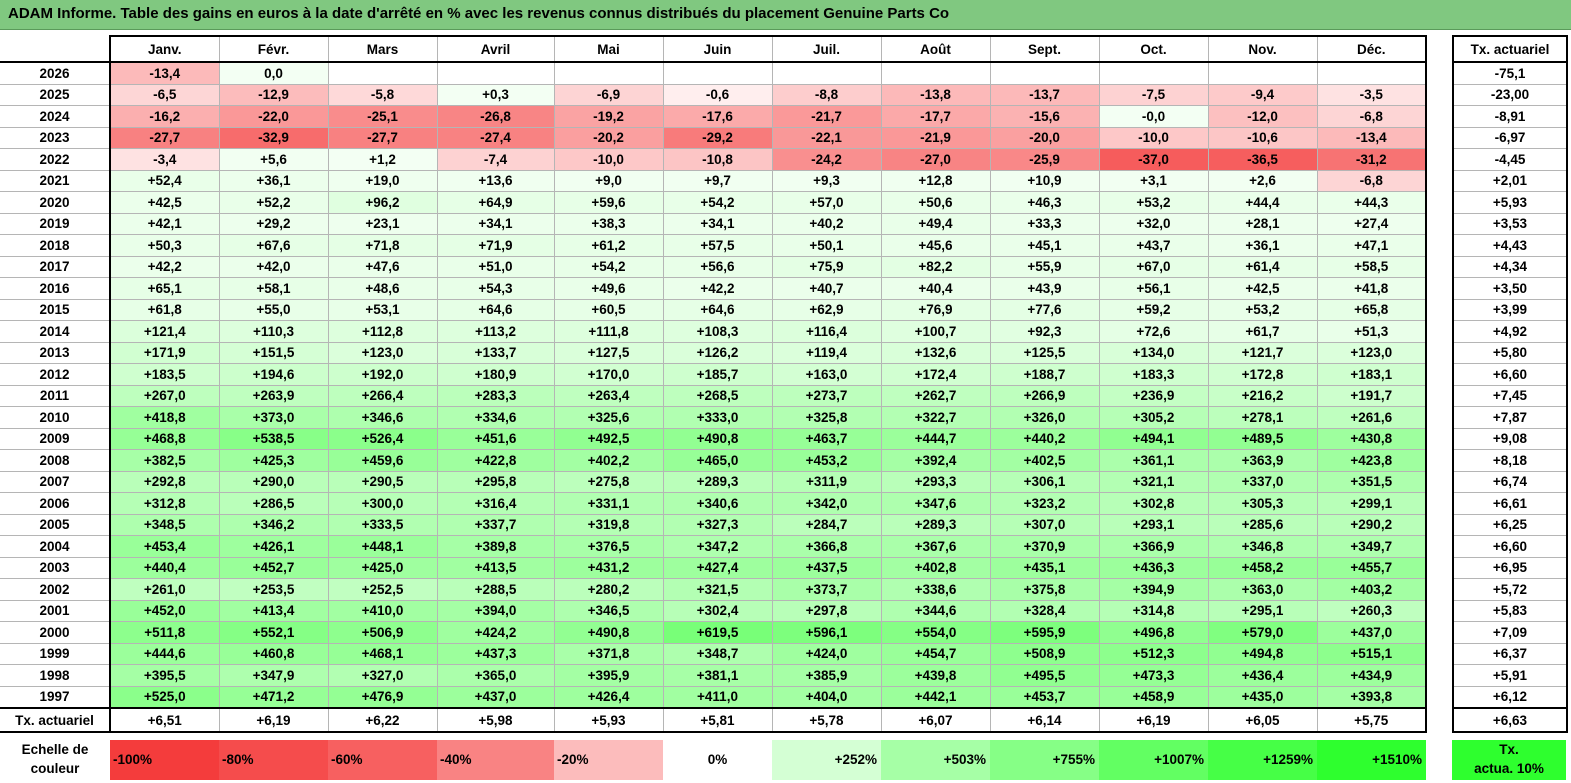 This screenshot has height=783, width=1571. What do you see at coordinates (495, 180) in the screenshot?
I see `value-cell: +13,6` at bounding box center [495, 180].